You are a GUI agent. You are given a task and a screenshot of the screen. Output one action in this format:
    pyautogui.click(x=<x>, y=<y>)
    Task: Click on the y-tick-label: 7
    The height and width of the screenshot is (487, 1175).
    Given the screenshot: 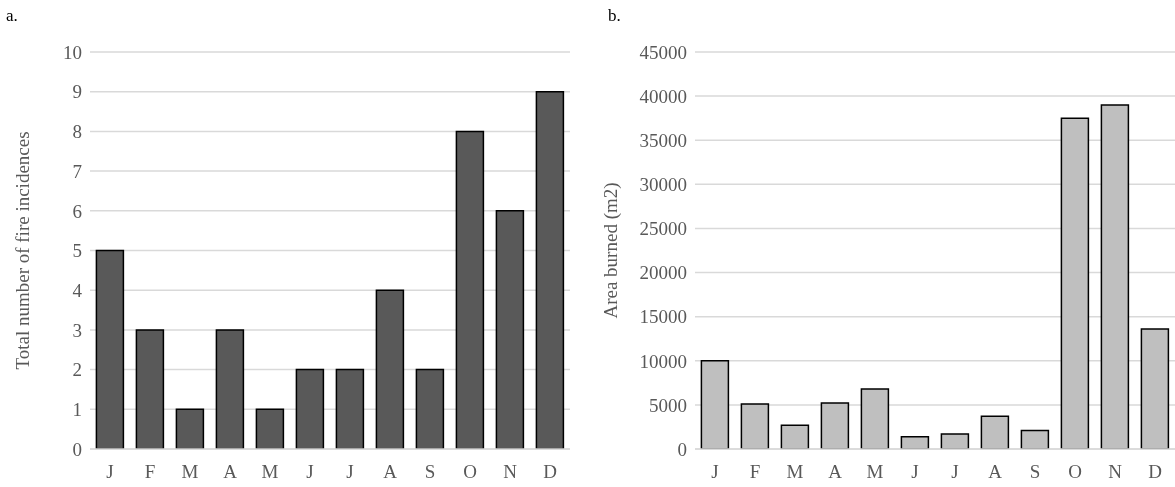 What is the action you would take?
    pyautogui.click(x=77, y=171)
    